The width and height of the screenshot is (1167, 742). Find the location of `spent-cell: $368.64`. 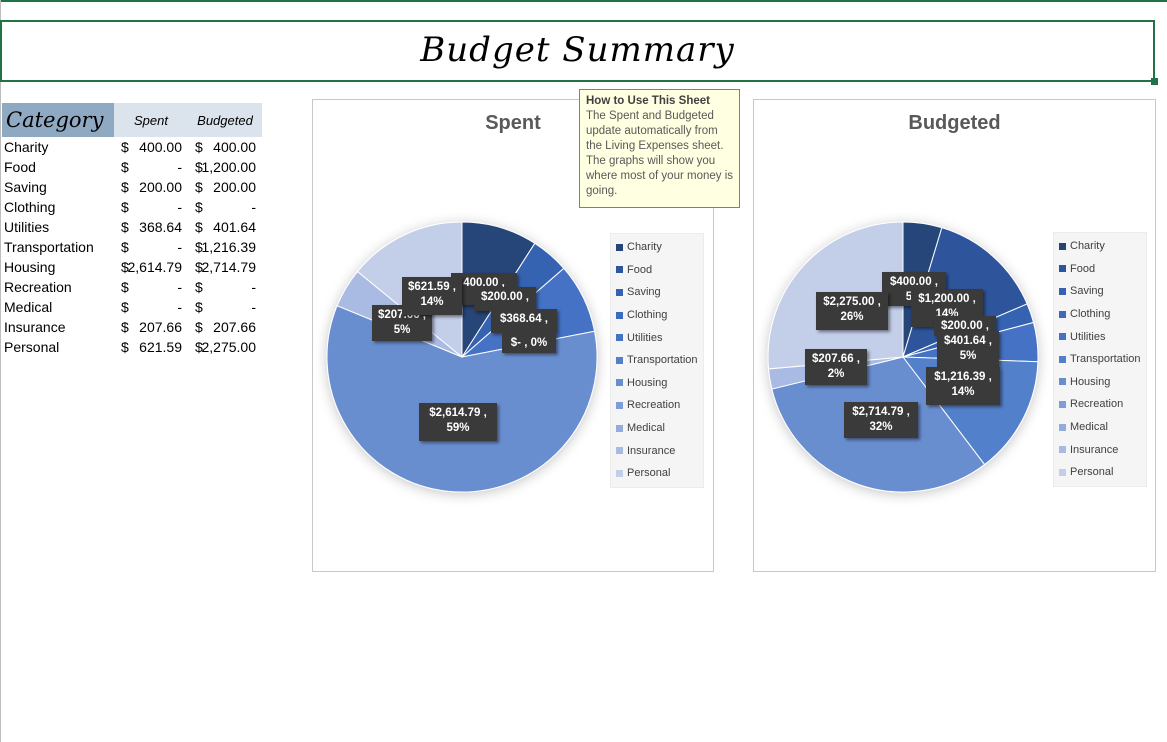

spent-cell: $368.64 is located at coordinates (151, 227).